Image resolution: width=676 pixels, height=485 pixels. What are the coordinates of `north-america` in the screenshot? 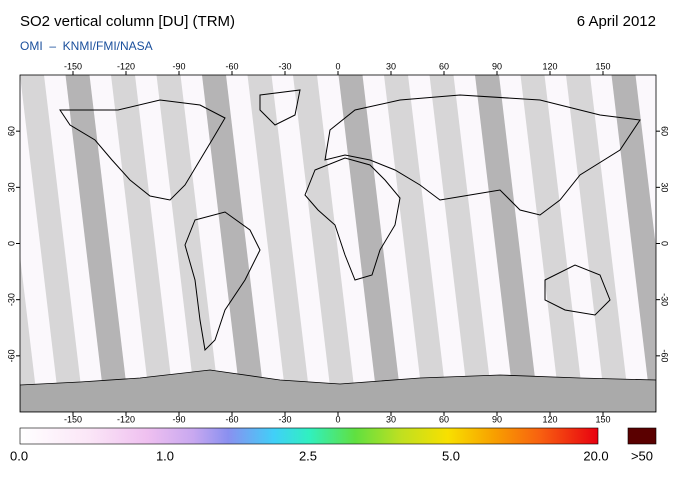 It's located at (142, 150).